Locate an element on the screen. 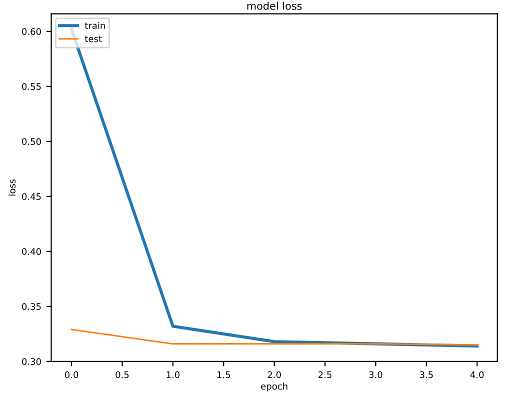 This screenshot has width=523, height=395. legend-label: test is located at coordinates (93, 39).